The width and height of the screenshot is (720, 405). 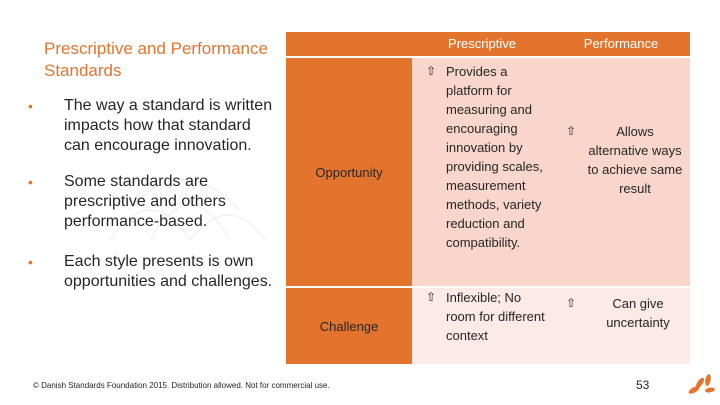 I want to click on table-header-prescriptive: Prescriptive, so click(x=482, y=44).